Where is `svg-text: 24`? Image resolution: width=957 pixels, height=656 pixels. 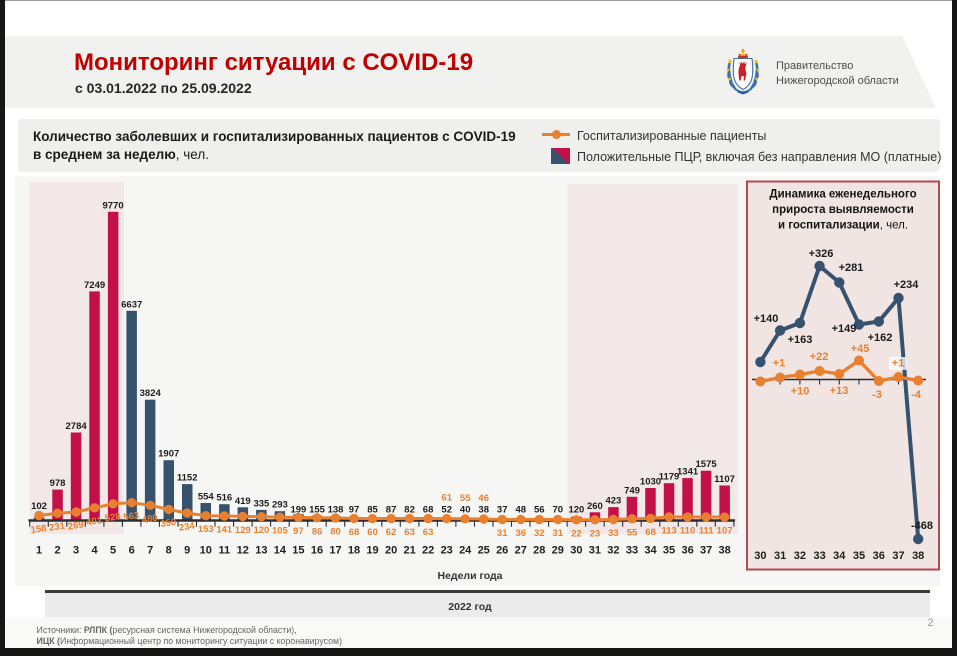
svg-text: 24 is located at coordinates (465, 551).